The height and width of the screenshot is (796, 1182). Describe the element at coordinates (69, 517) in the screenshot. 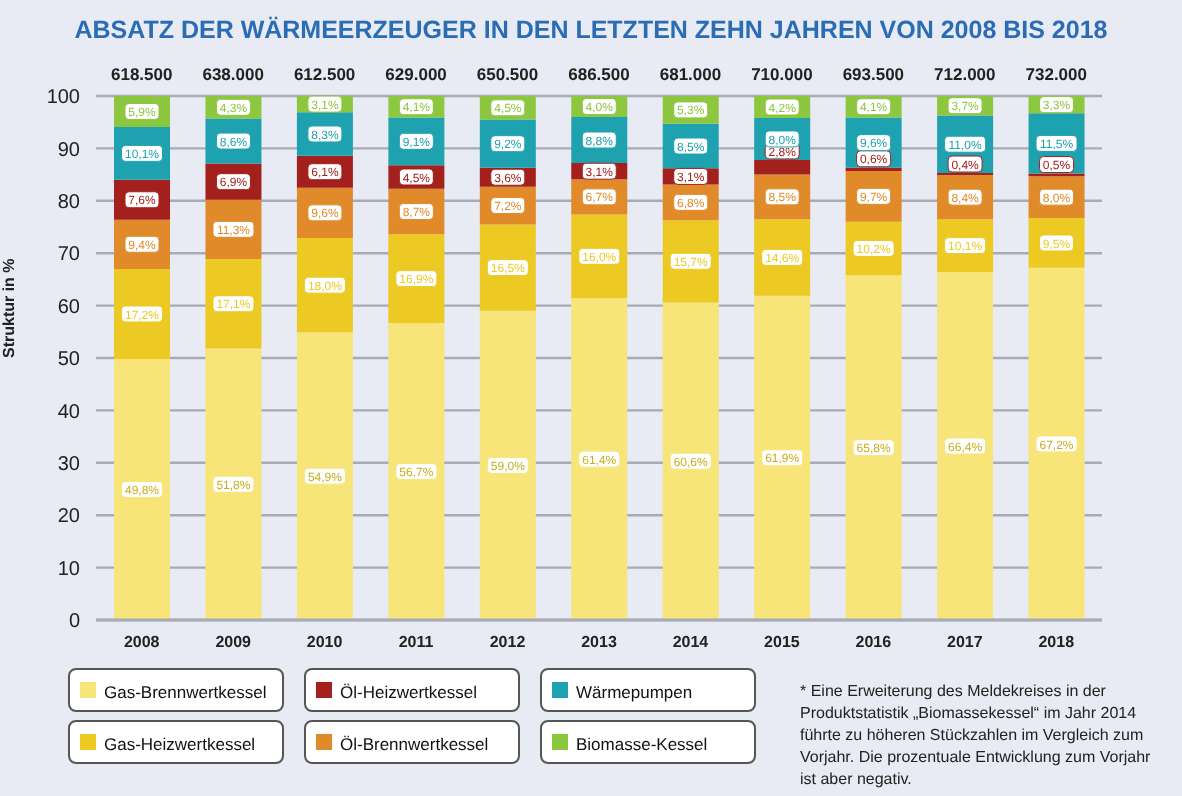

I see `y-tick-label: 20` at that location.